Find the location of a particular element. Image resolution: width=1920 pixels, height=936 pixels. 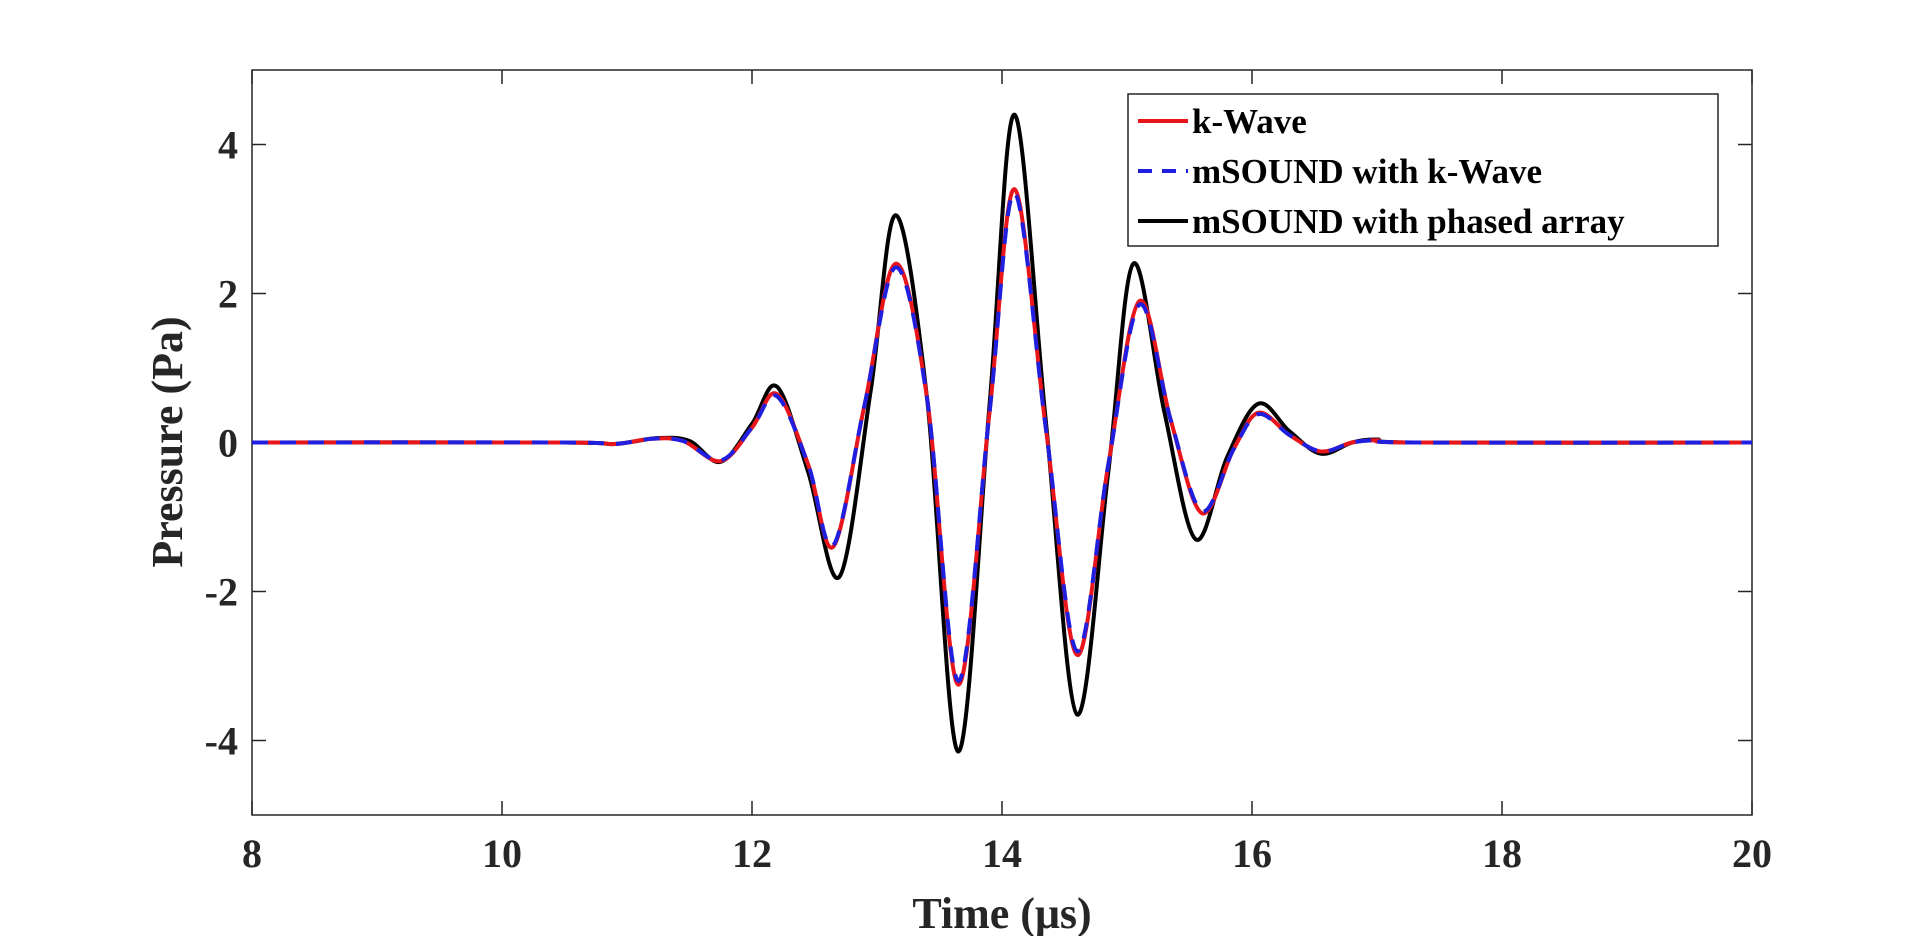

y-tick-label: 0 is located at coordinates (228, 443).